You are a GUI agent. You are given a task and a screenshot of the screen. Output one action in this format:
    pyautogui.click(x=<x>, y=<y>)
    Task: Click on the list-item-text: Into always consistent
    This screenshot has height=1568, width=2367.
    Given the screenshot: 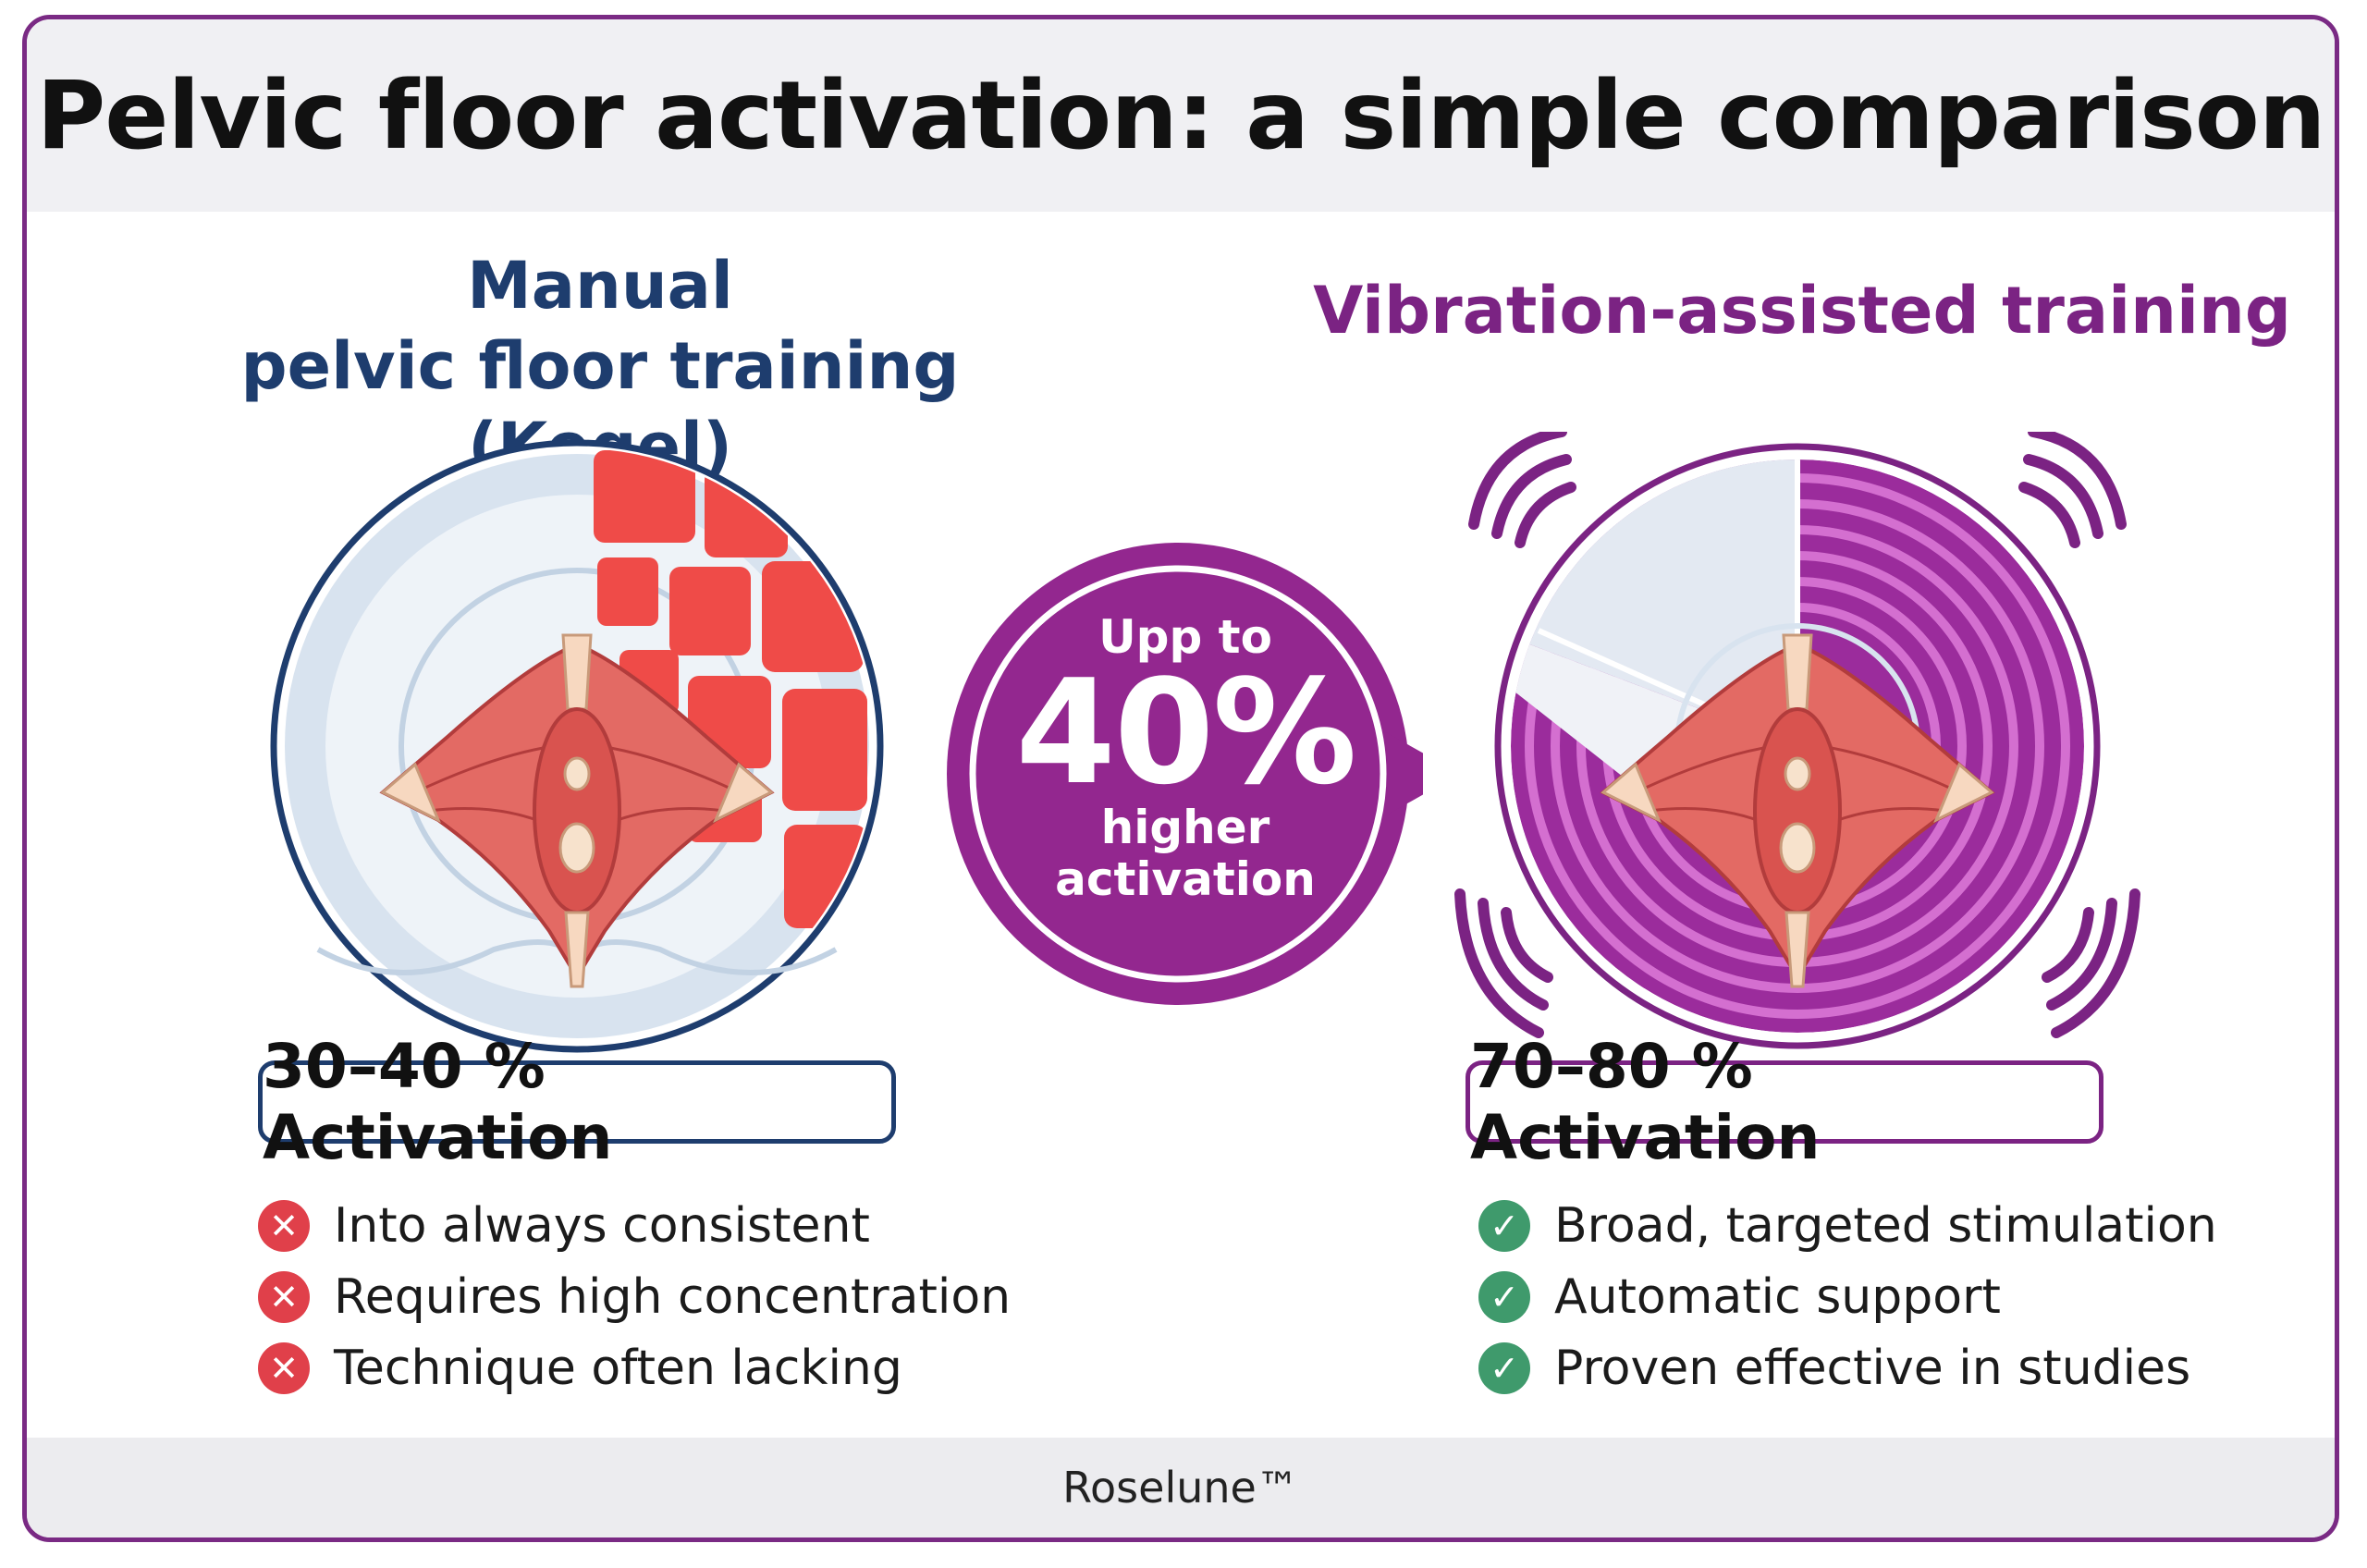 What is the action you would take?
    pyautogui.click(x=602, y=1226)
    